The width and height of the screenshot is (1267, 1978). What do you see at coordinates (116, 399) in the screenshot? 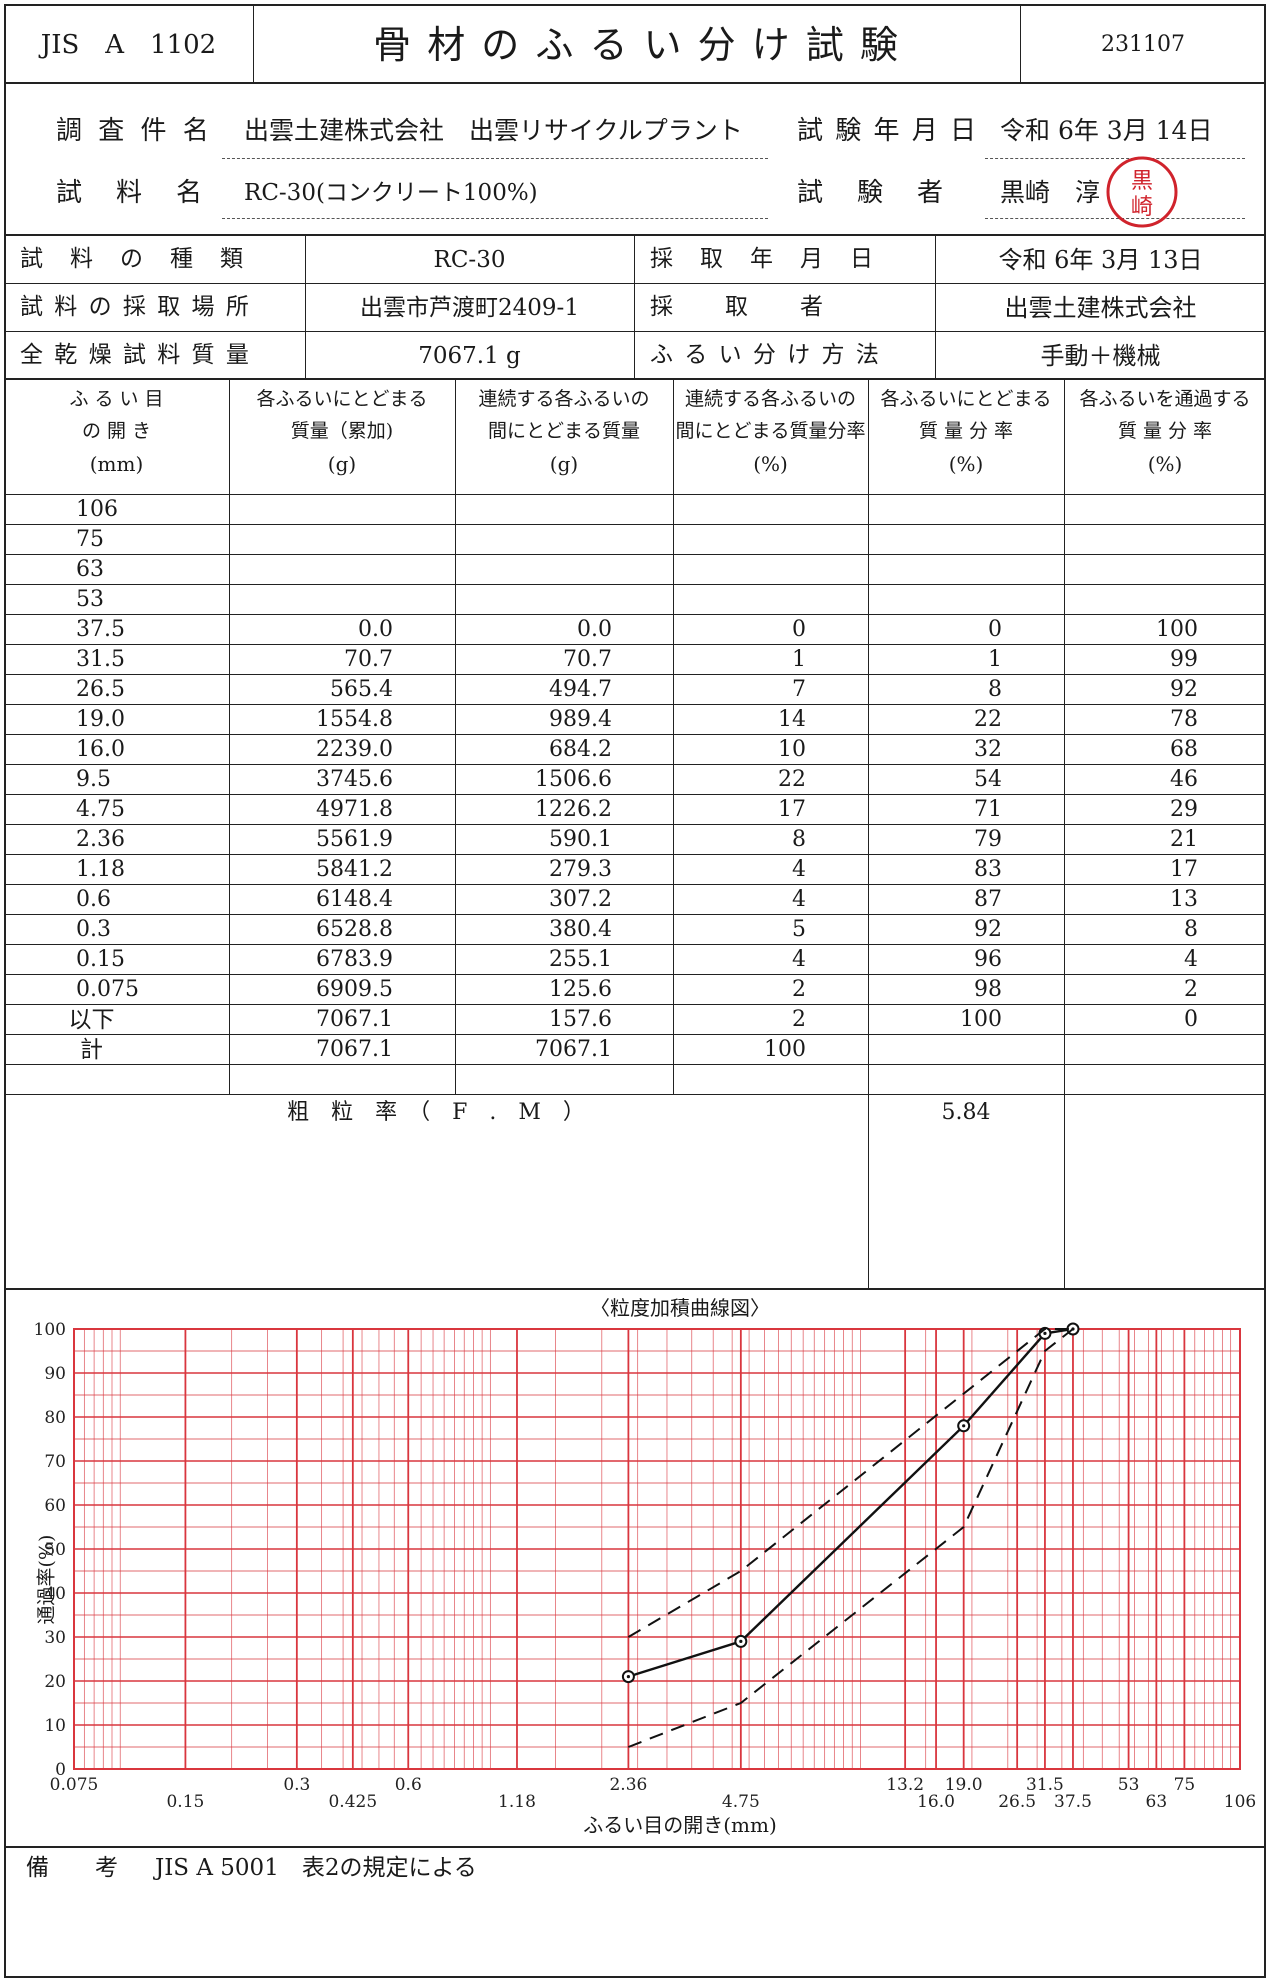
I see `column-header-line: ふ る い 目` at bounding box center [116, 399].